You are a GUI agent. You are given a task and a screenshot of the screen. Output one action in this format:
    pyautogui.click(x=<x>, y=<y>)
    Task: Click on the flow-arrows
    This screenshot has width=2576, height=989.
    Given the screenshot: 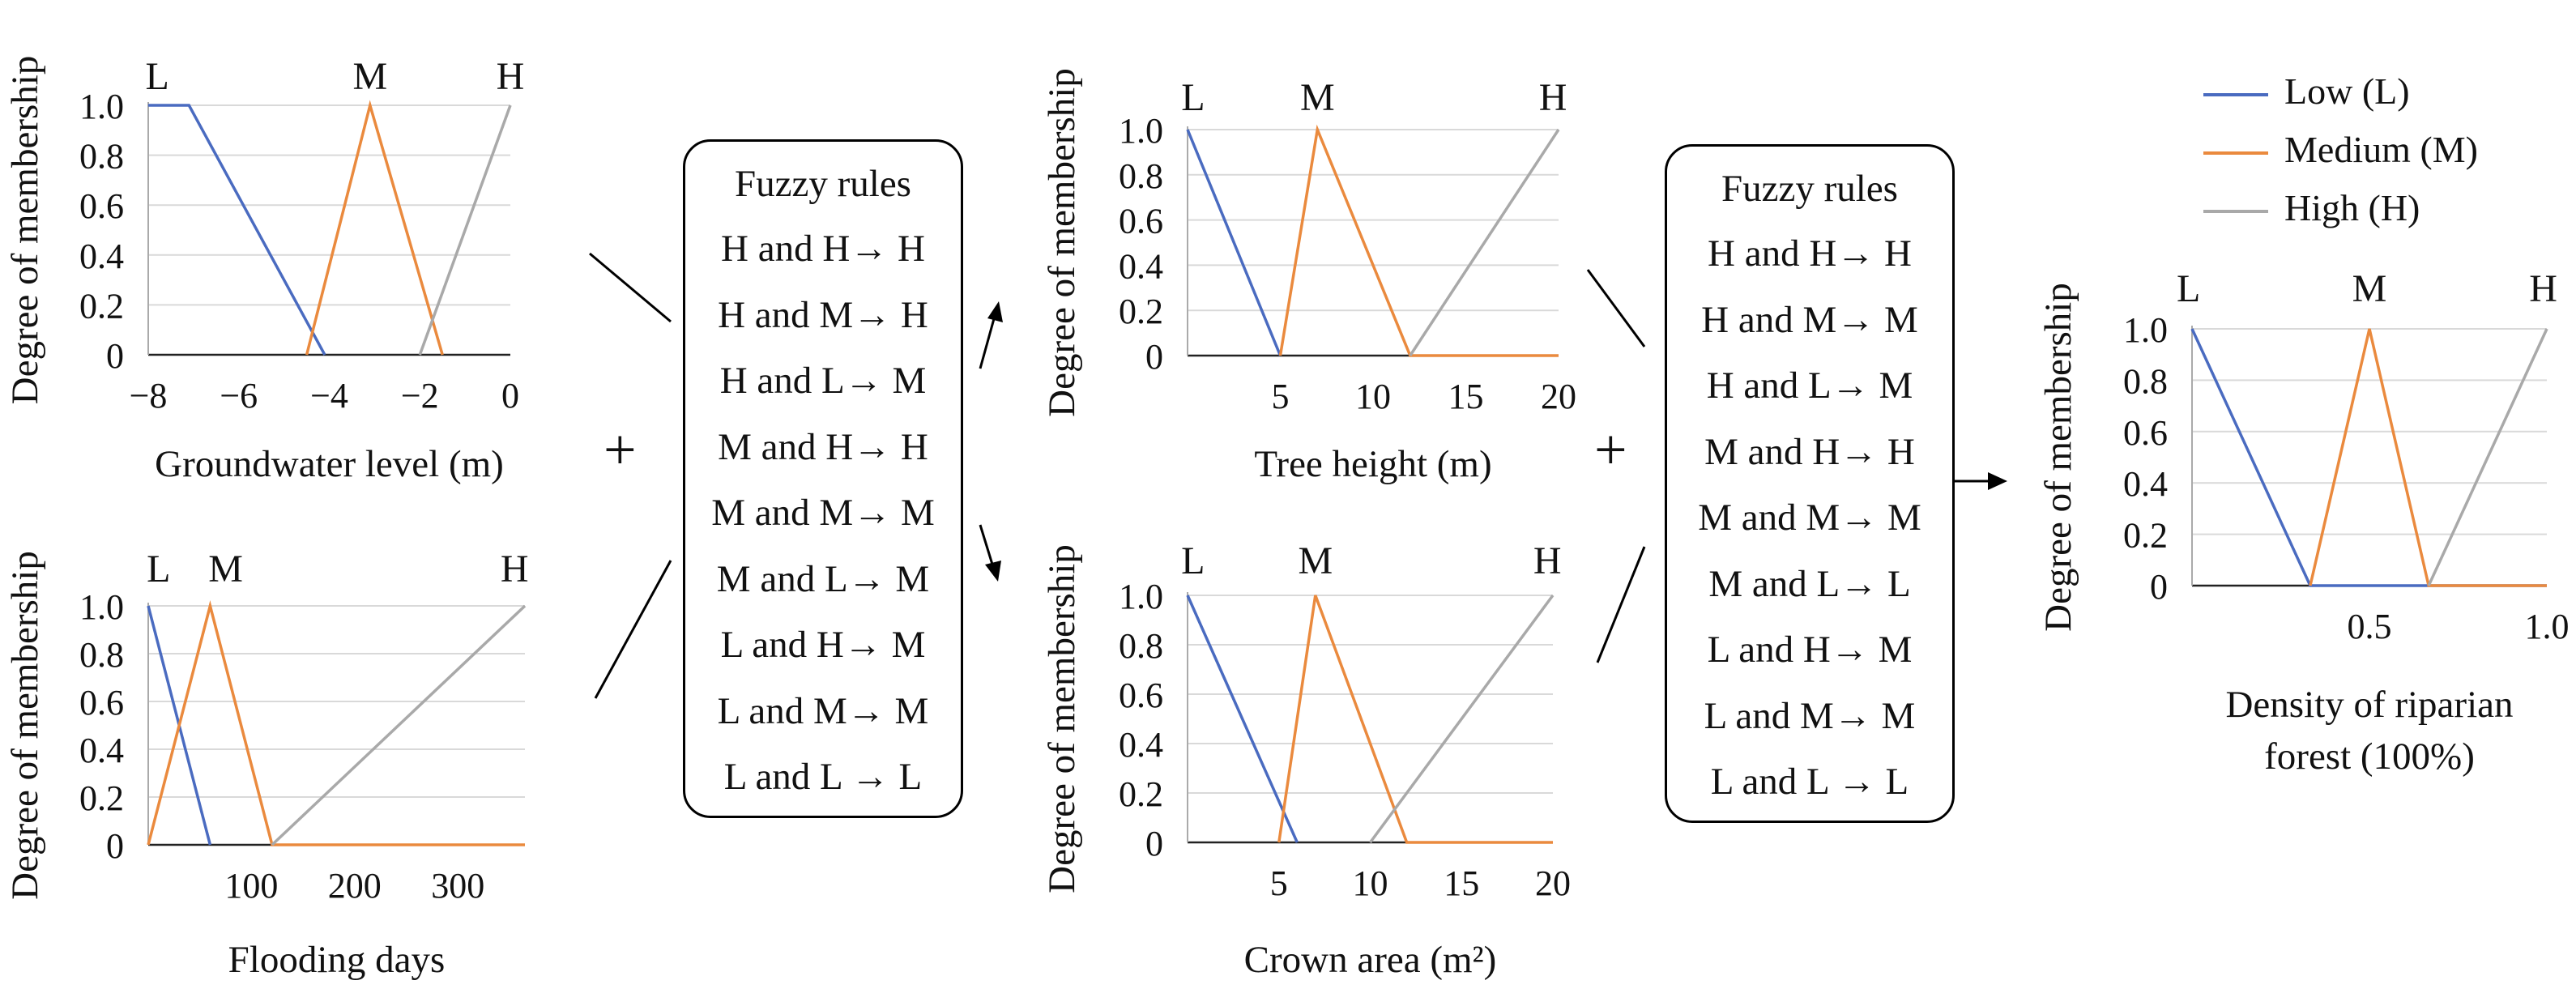 What is the action you would take?
    pyautogui.click(x=1493, y=441)
    